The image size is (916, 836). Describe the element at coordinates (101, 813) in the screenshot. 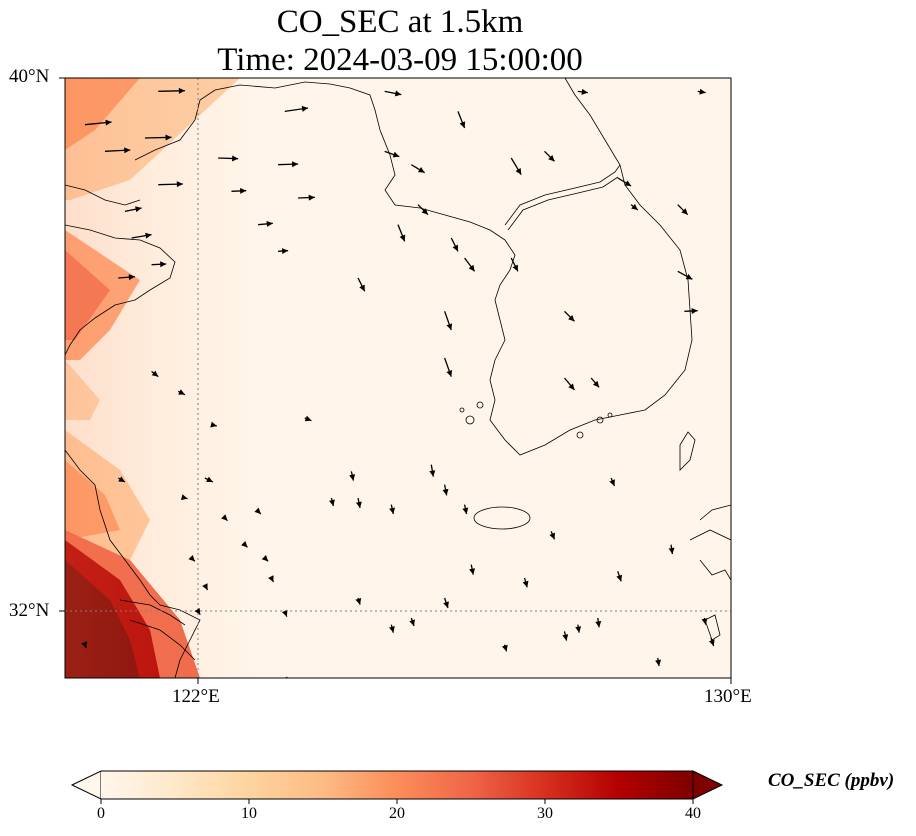

I see `colorbar-tick-label-0: 0` at that location.